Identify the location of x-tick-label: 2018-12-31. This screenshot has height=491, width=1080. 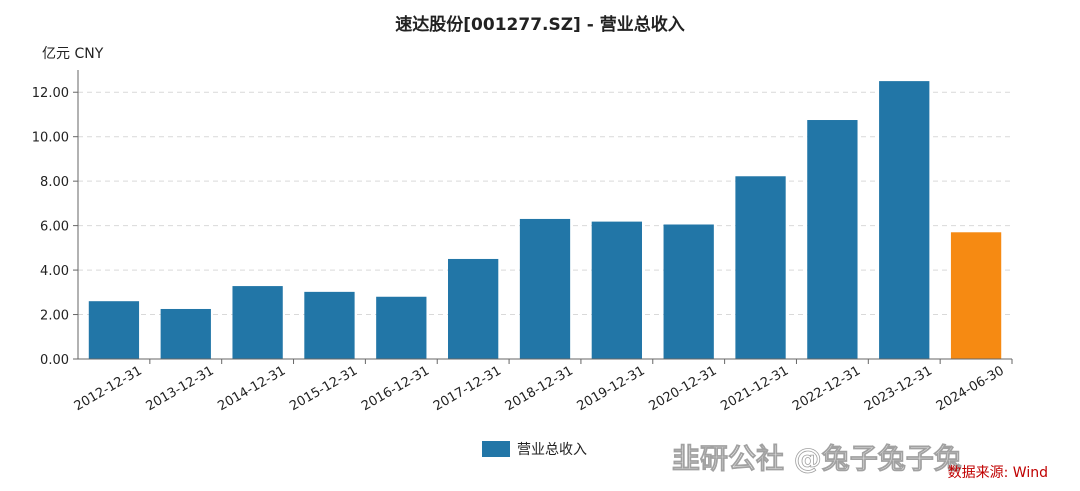
(539, 388).